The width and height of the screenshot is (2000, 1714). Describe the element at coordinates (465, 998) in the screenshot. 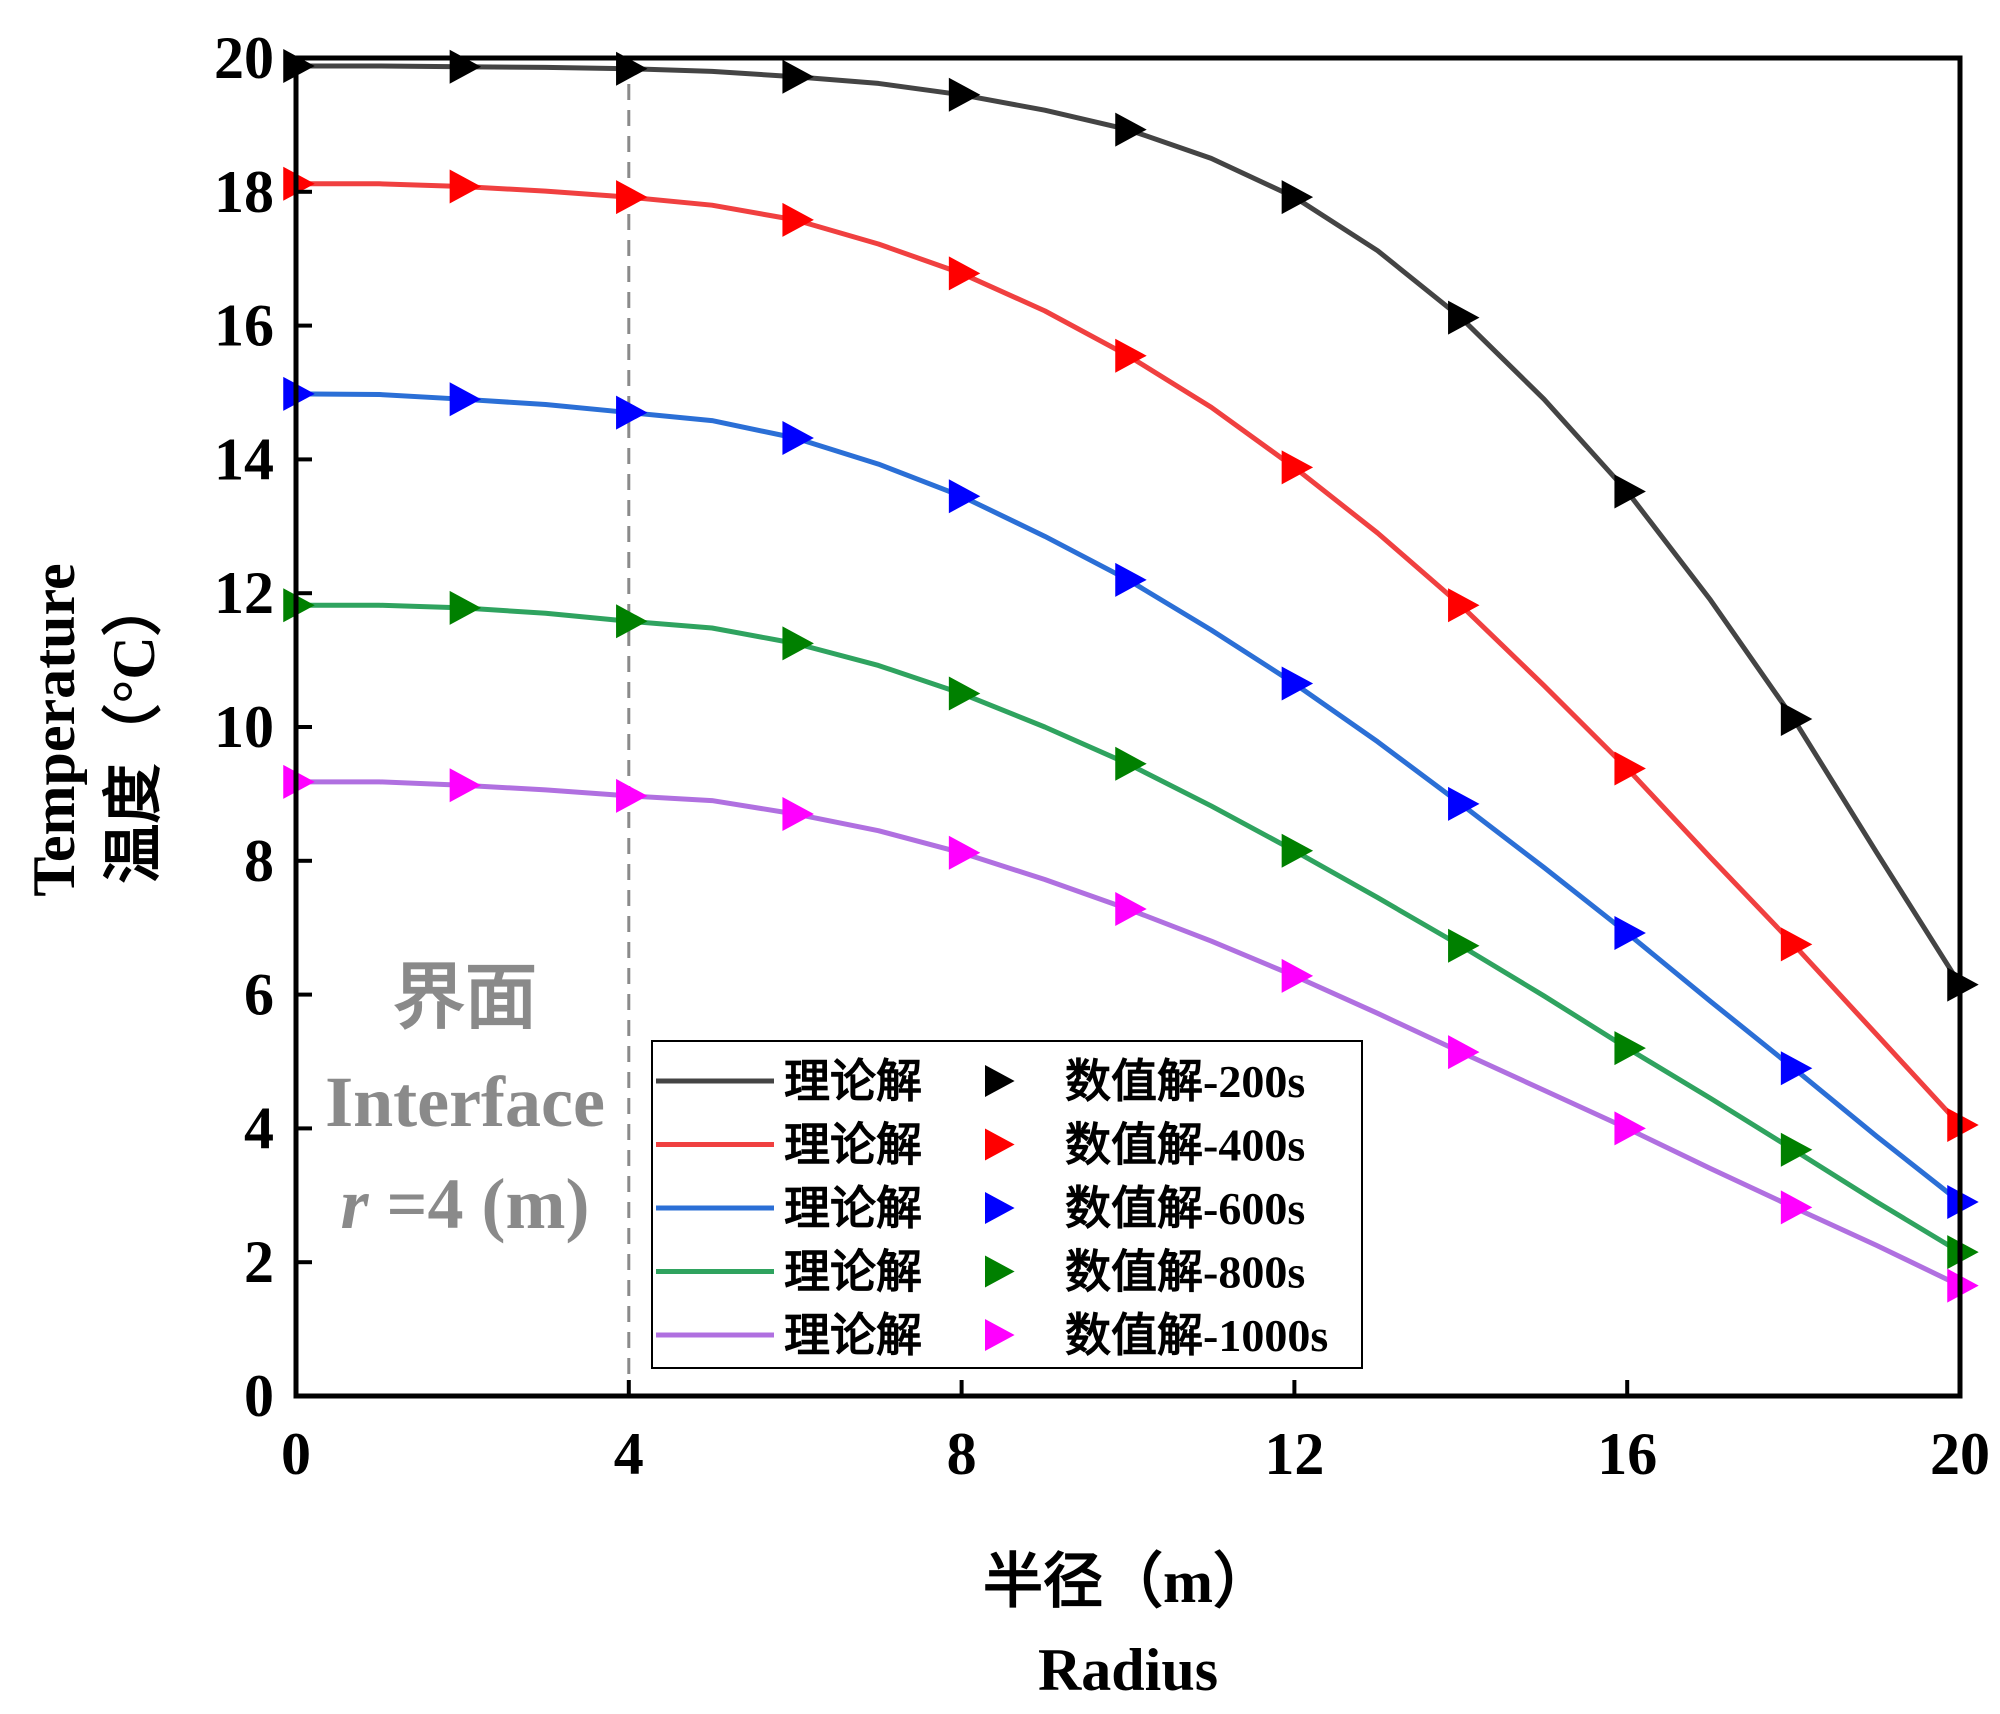

I see `interface-label-cn: 界面` at that location.